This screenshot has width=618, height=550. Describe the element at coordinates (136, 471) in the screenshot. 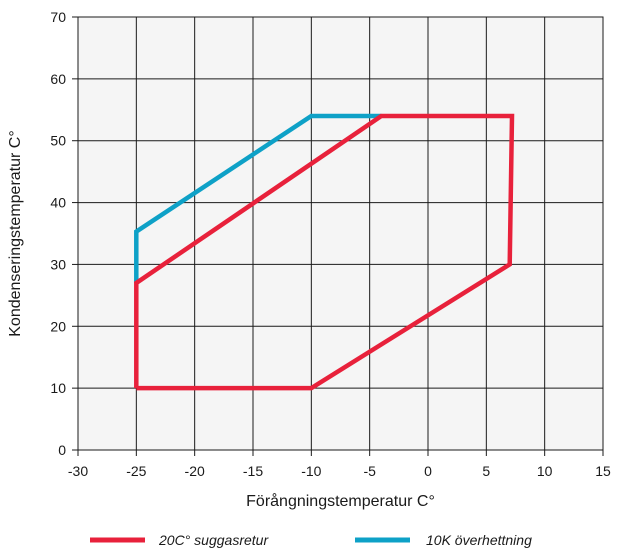

I see `x-tick-label: -25` at that location.